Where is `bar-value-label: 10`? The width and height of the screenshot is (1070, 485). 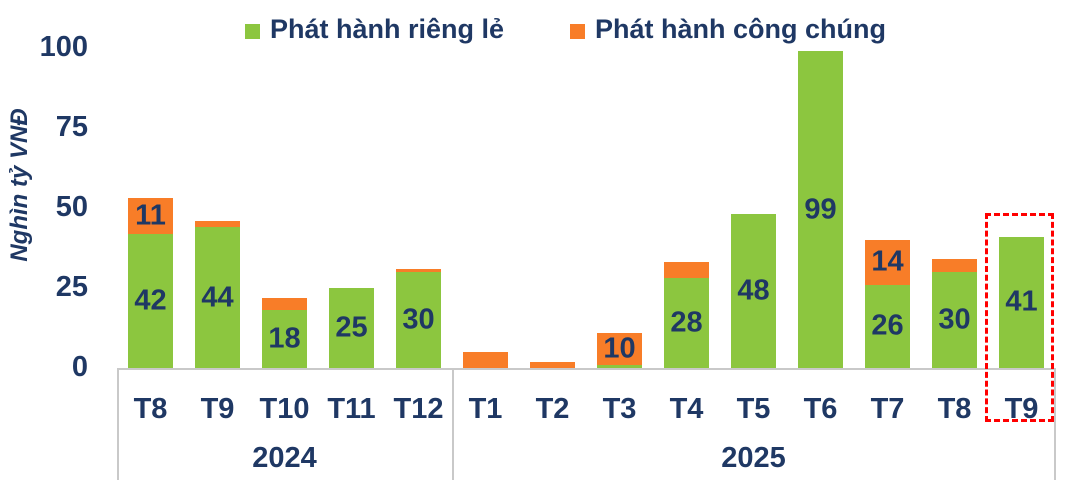 bar-value-label: 10 is located at coordinates (619, 348).